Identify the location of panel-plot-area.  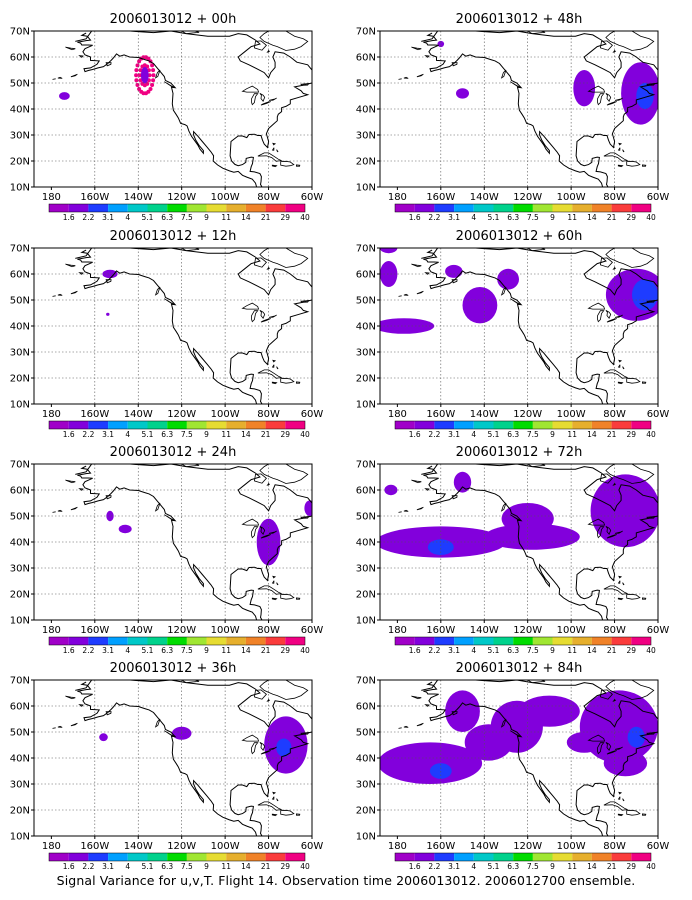
(519, 542).